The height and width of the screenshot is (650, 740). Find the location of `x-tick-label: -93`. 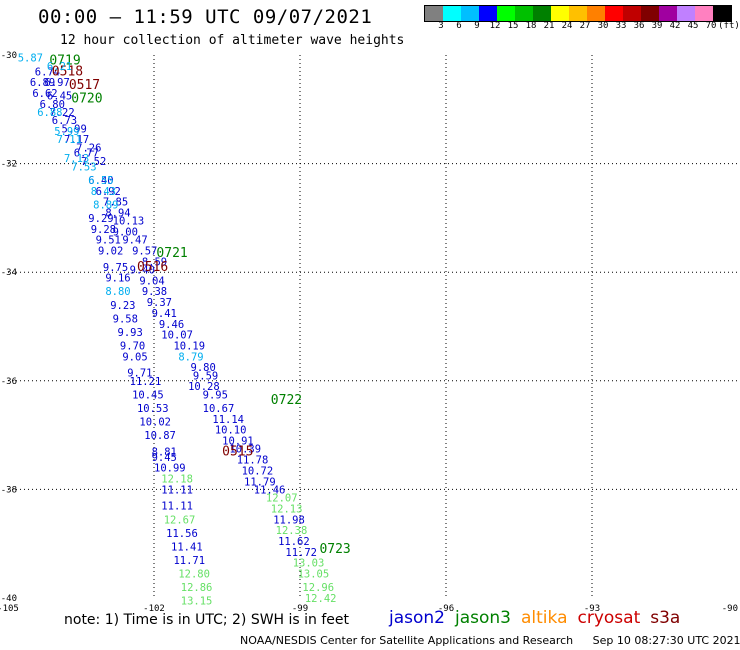

x-tick-label: -93 is located at coordinates (592, 609).